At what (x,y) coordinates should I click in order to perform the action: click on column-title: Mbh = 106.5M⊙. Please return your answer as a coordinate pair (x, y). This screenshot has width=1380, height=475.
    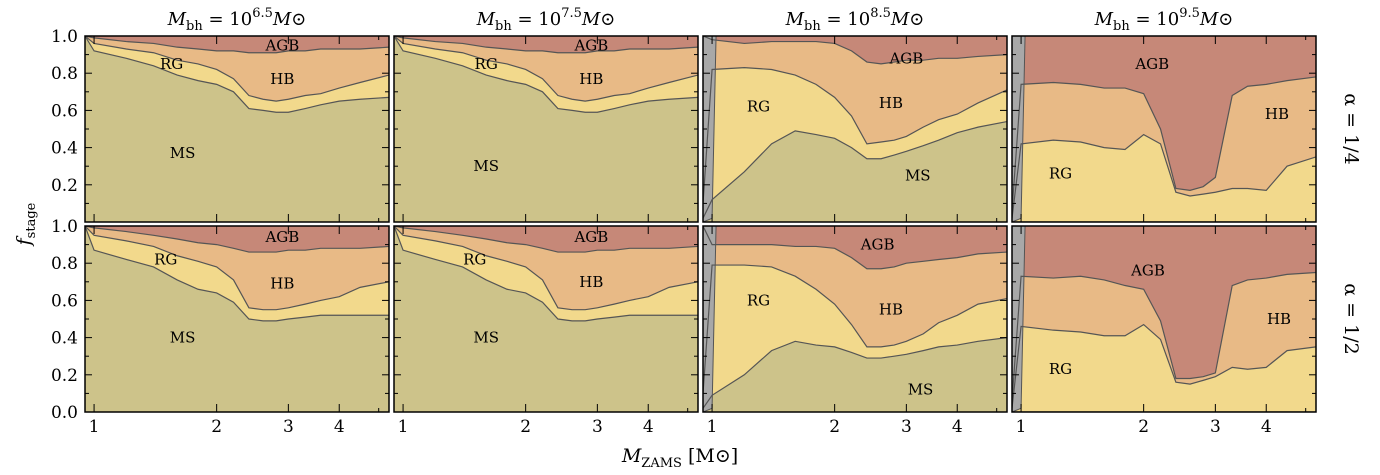
    Looking at the image, I should click on (237, 20).